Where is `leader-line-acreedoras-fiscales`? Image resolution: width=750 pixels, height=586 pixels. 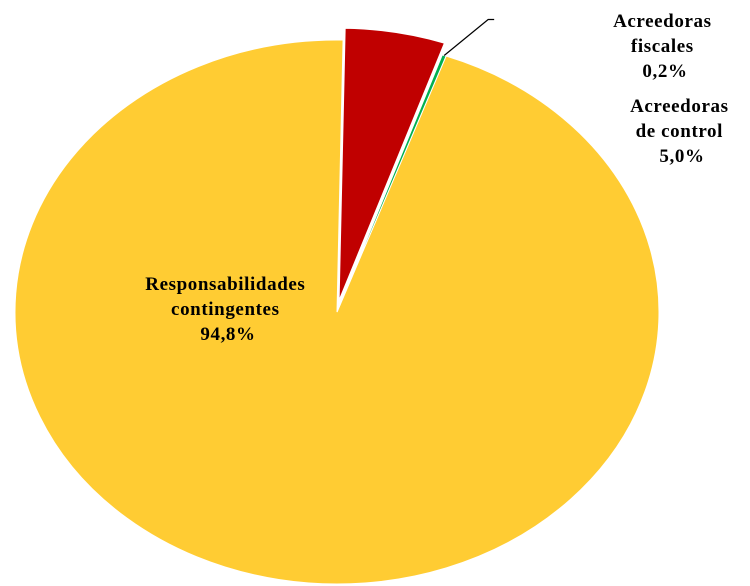 leader-line-acreedoras-fiscales is located at coordinates (469, 37).